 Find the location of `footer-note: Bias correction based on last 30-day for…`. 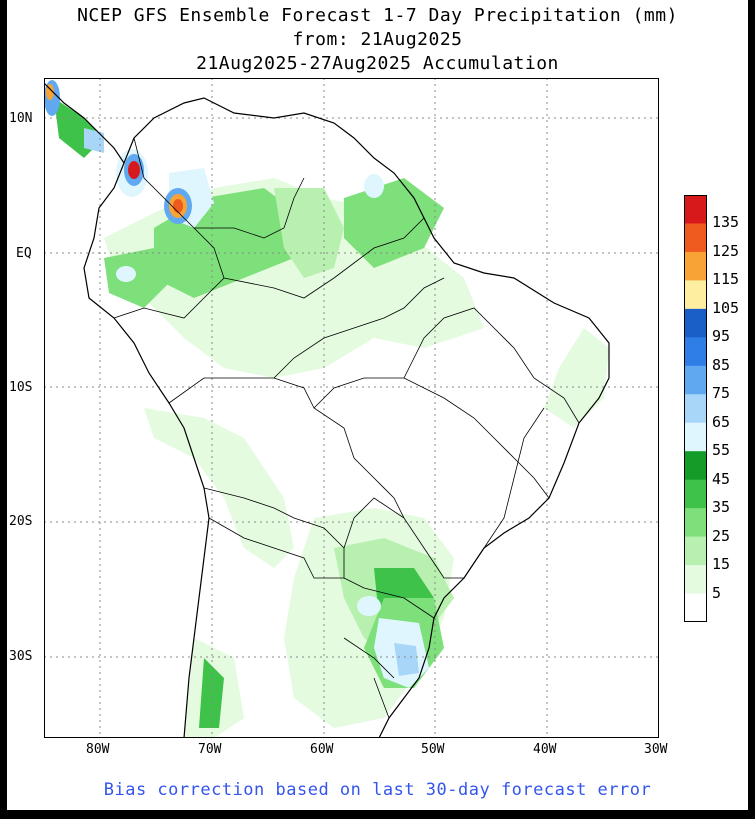

footer-note: Bias correction based on last 30-day for… is located at coordinates (377, 790).